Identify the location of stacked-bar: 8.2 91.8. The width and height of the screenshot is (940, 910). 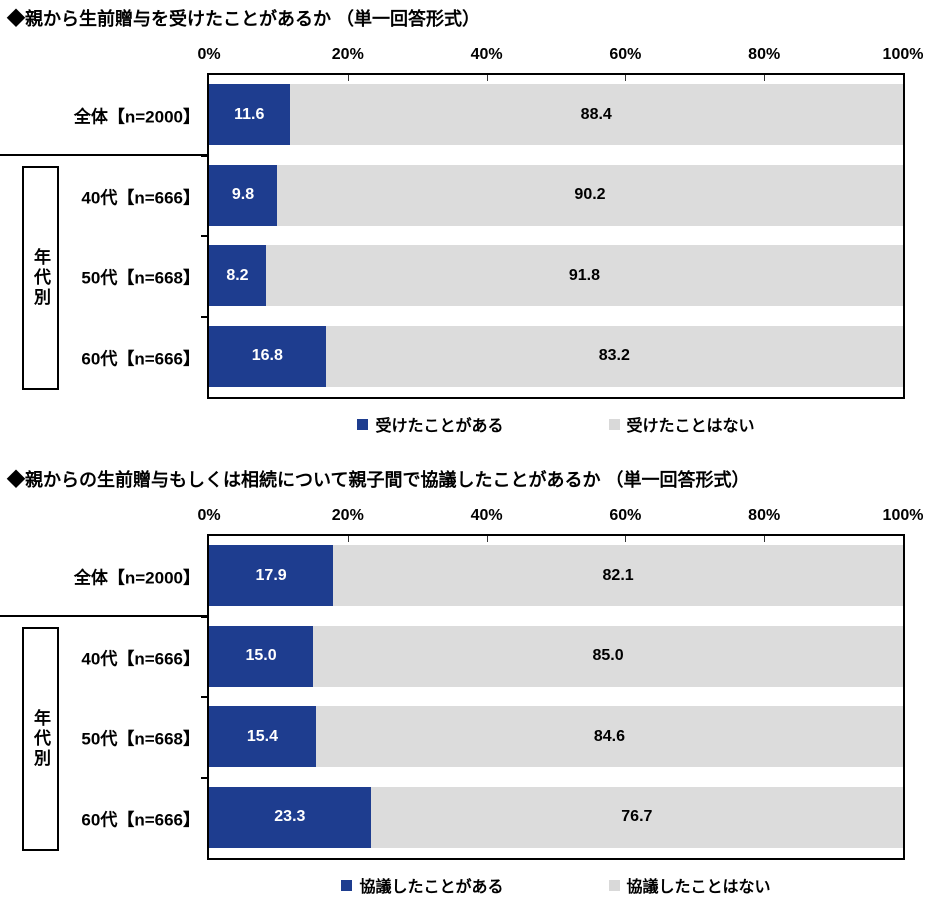
(556, 275).